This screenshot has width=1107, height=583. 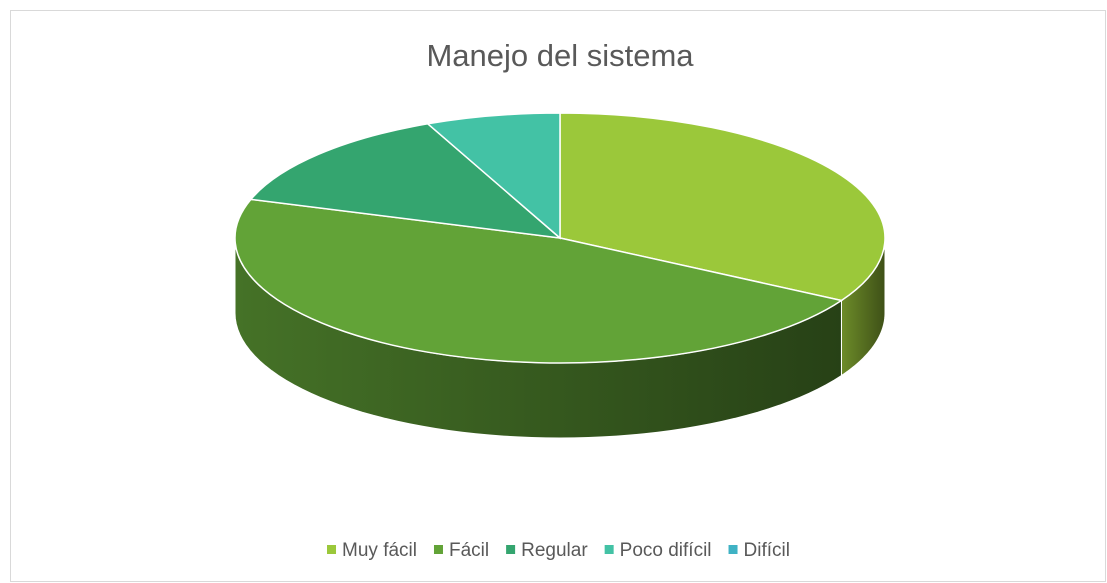 I want to click on legend-item: Difícil, so click(x=759, y=550).